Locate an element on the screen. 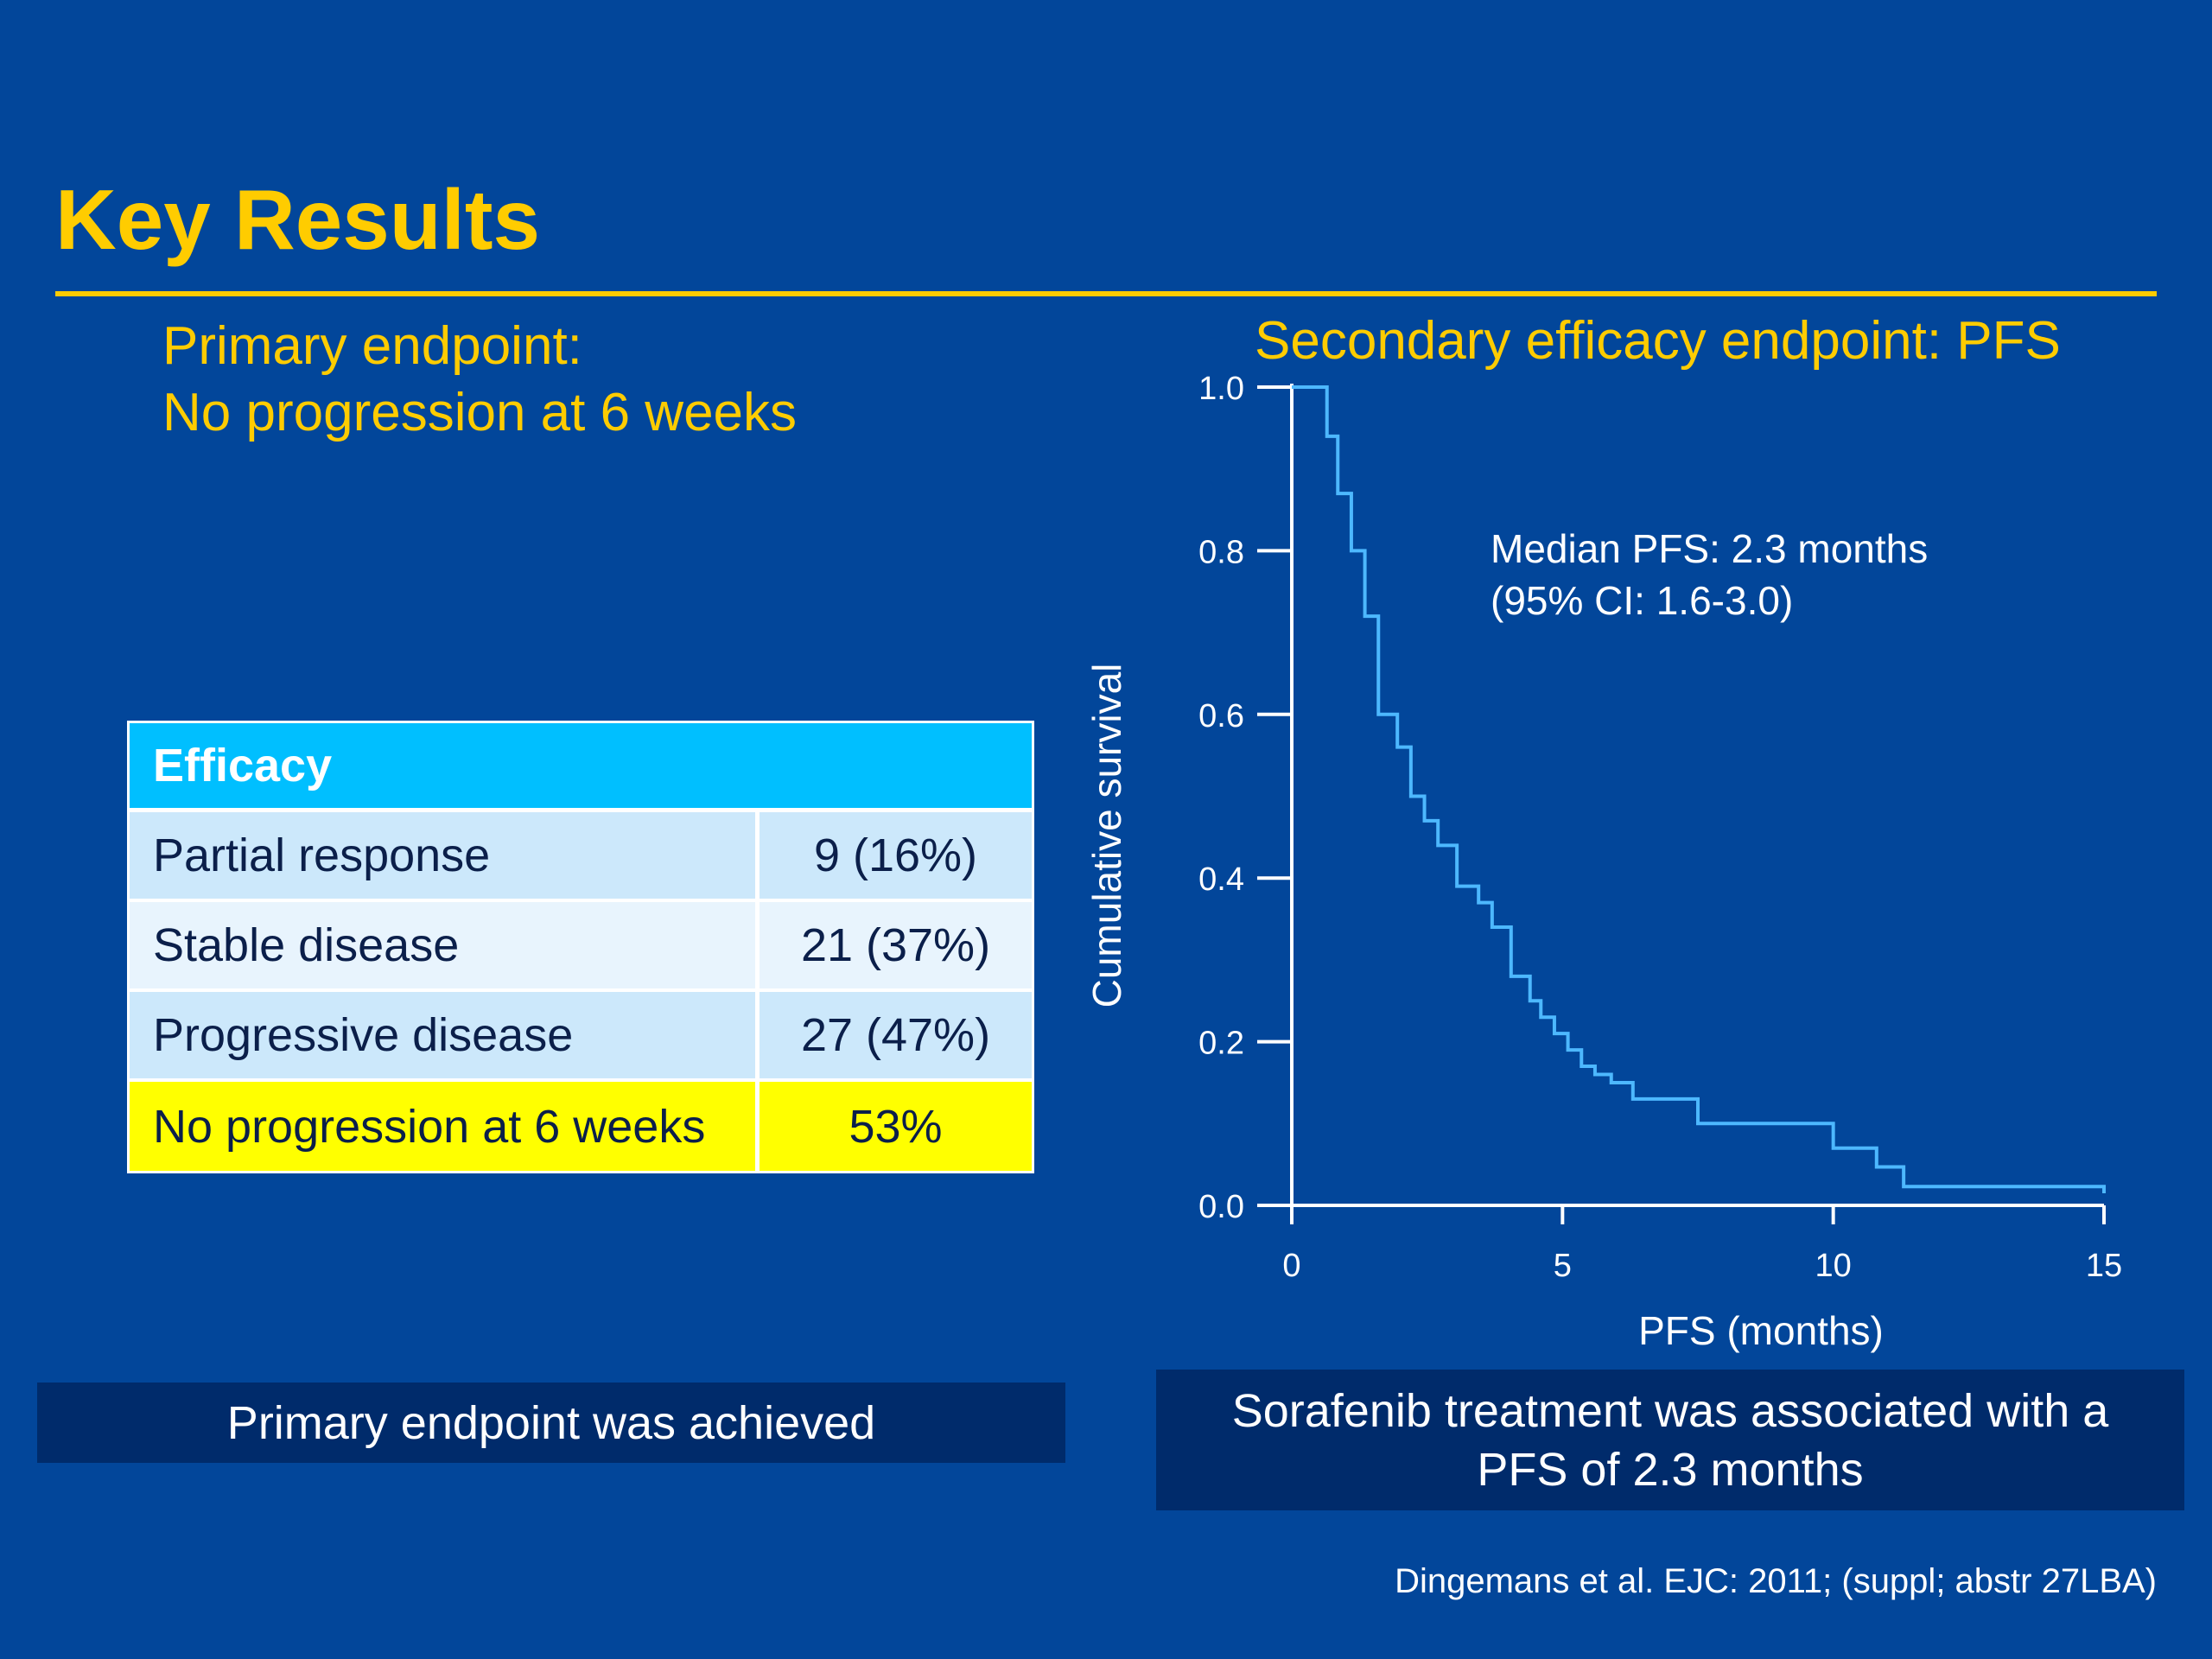 The width and height of the screenshot is (2212, 1659). table-header-row: Efficacy is located at coordinates (581, 765).